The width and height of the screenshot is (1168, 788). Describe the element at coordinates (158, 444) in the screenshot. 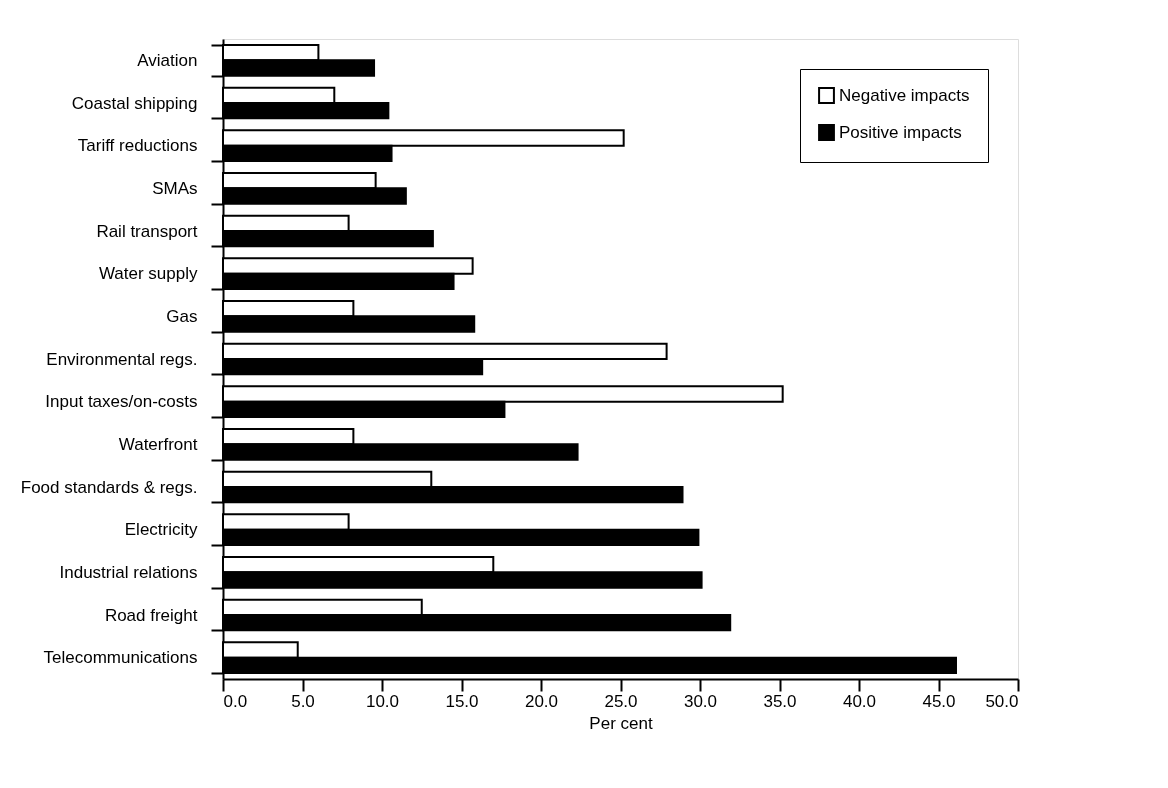

I see `y-tick-label: Waterfront` at that location.